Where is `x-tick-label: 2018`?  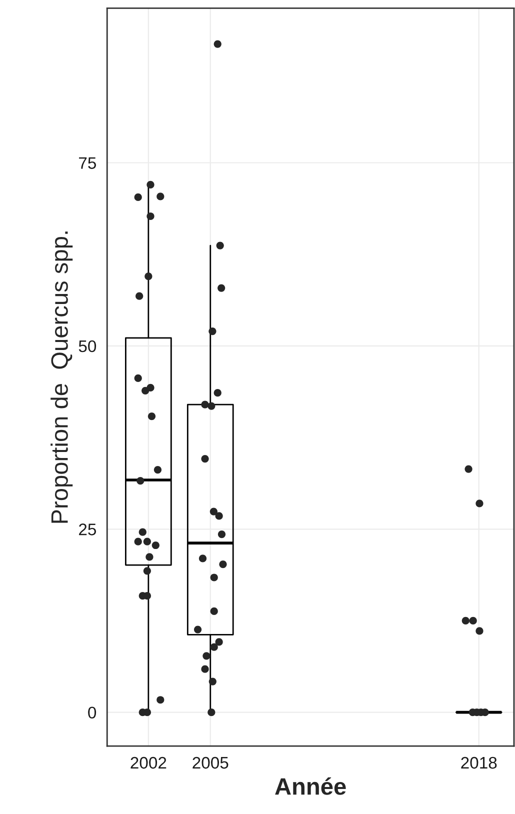 x-tick-label: 2018 is located at coordinates (479, 762).